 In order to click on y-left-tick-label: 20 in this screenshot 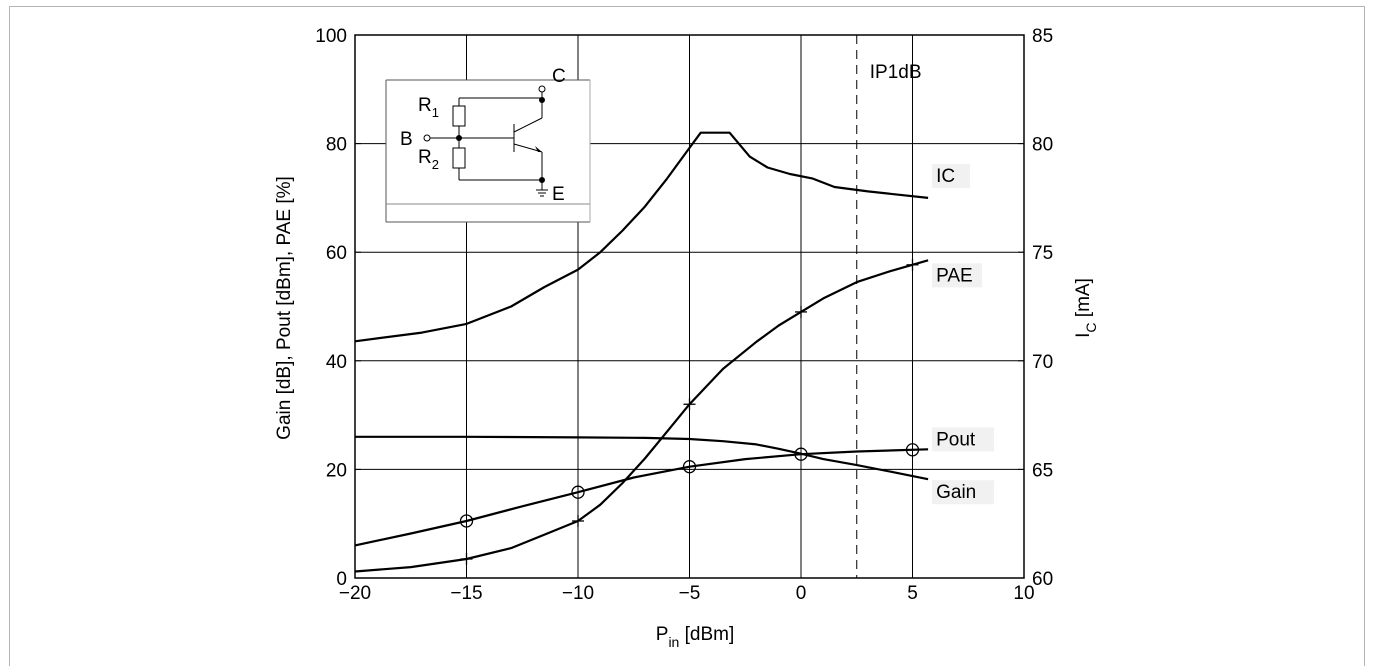, I will do `click(336, 470)`.